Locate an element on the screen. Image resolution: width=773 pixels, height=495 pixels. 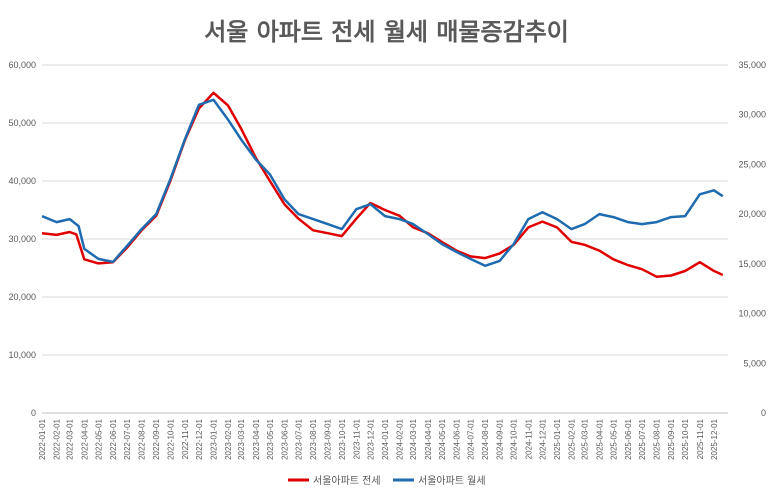
x-tick-label: 2024-09-01 is located at coordinates (500, 438).